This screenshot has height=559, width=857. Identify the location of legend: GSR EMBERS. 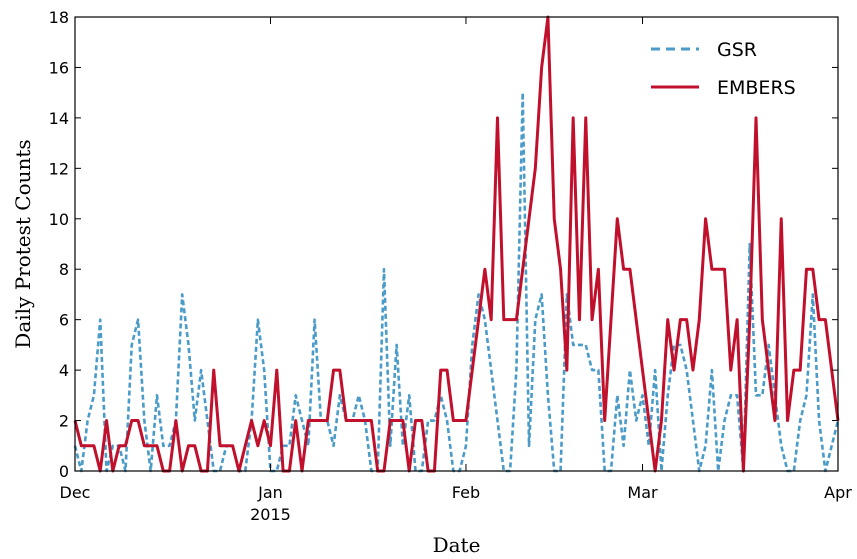
(723, 69).